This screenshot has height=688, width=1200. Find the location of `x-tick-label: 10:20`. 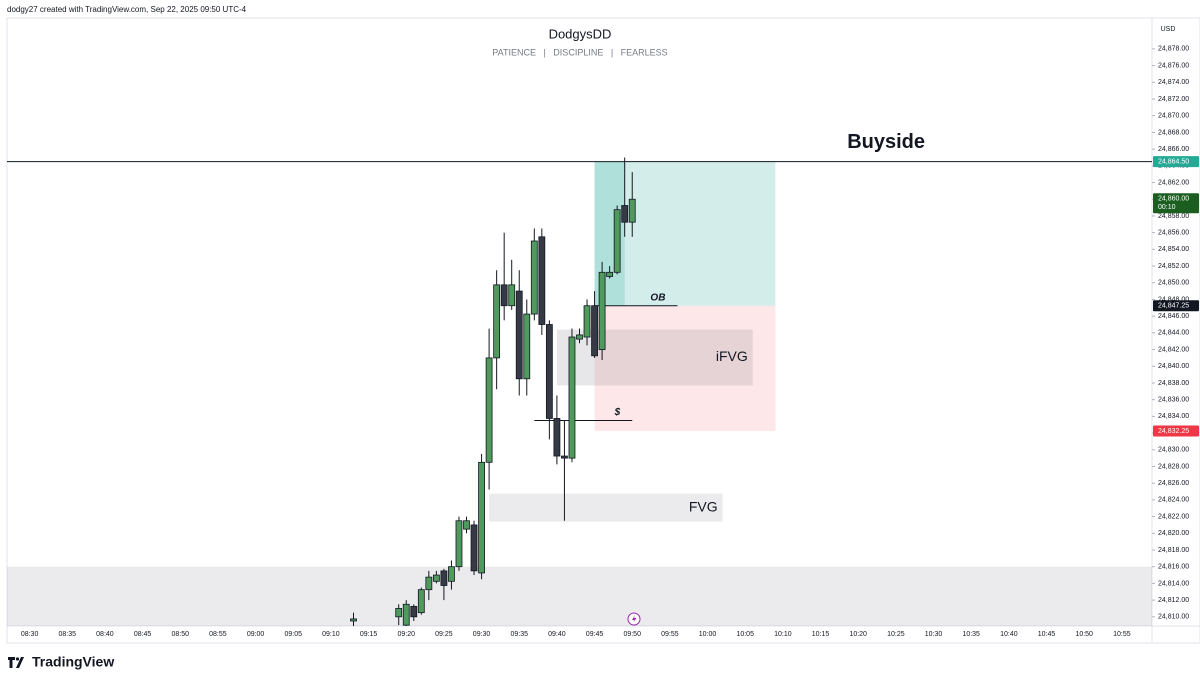

x-tick-label: 10:20 is located at coordinates (858, 634).